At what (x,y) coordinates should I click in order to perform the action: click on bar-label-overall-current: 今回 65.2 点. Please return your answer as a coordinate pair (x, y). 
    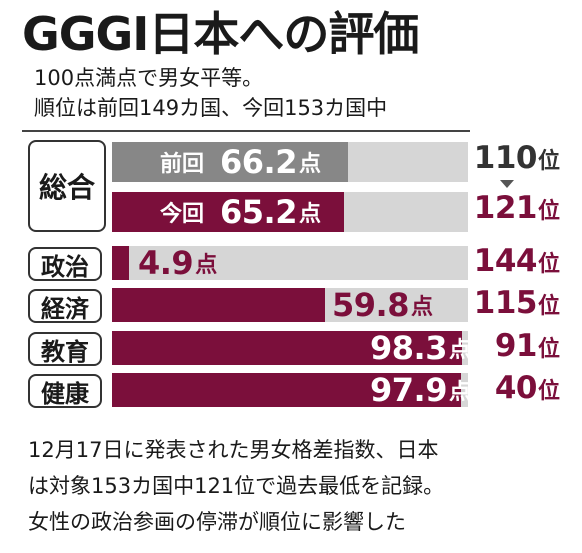
    Looking at the image, I should click on (240, 212).